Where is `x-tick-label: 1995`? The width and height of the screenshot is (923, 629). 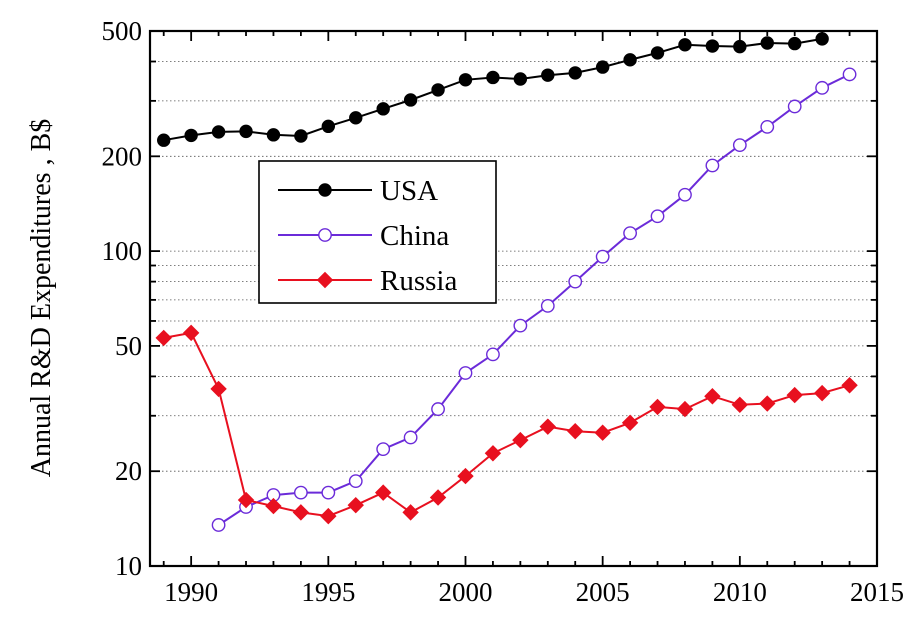
x-tick-label: 1995 is located at coordinates (328, 592).